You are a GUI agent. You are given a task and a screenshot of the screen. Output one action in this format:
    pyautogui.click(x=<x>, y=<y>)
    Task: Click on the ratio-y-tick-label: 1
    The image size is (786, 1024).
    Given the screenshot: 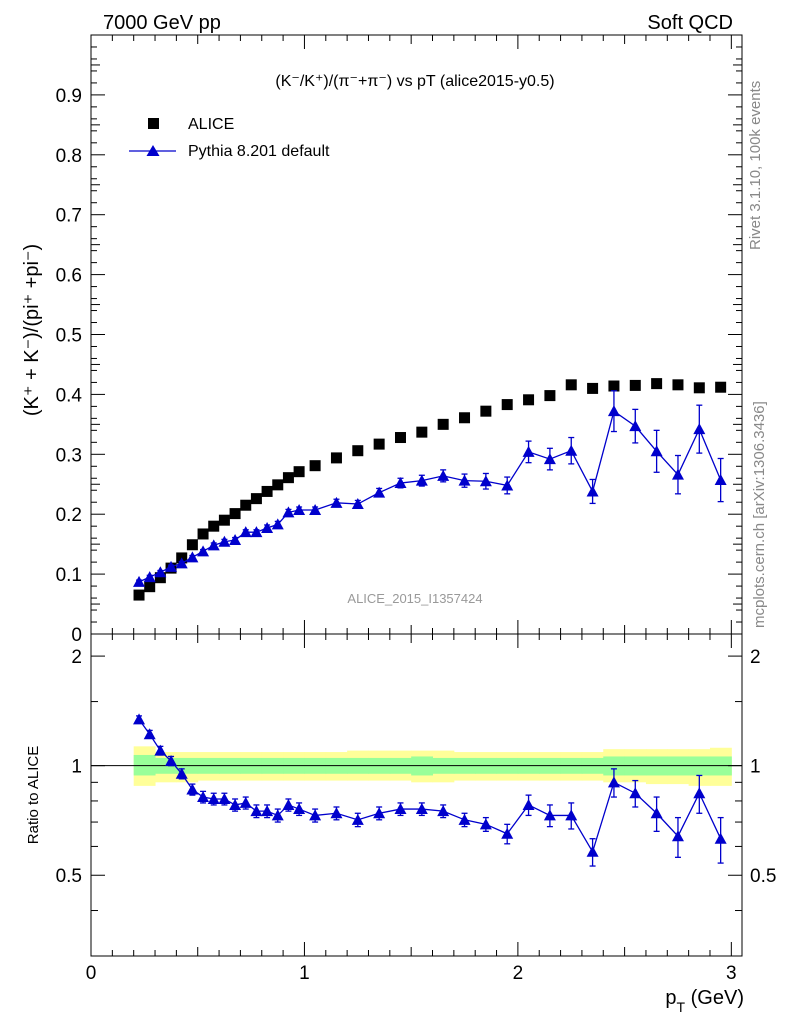 What is the action you would take?
    pyautogui.click(x=76, y=767)
    